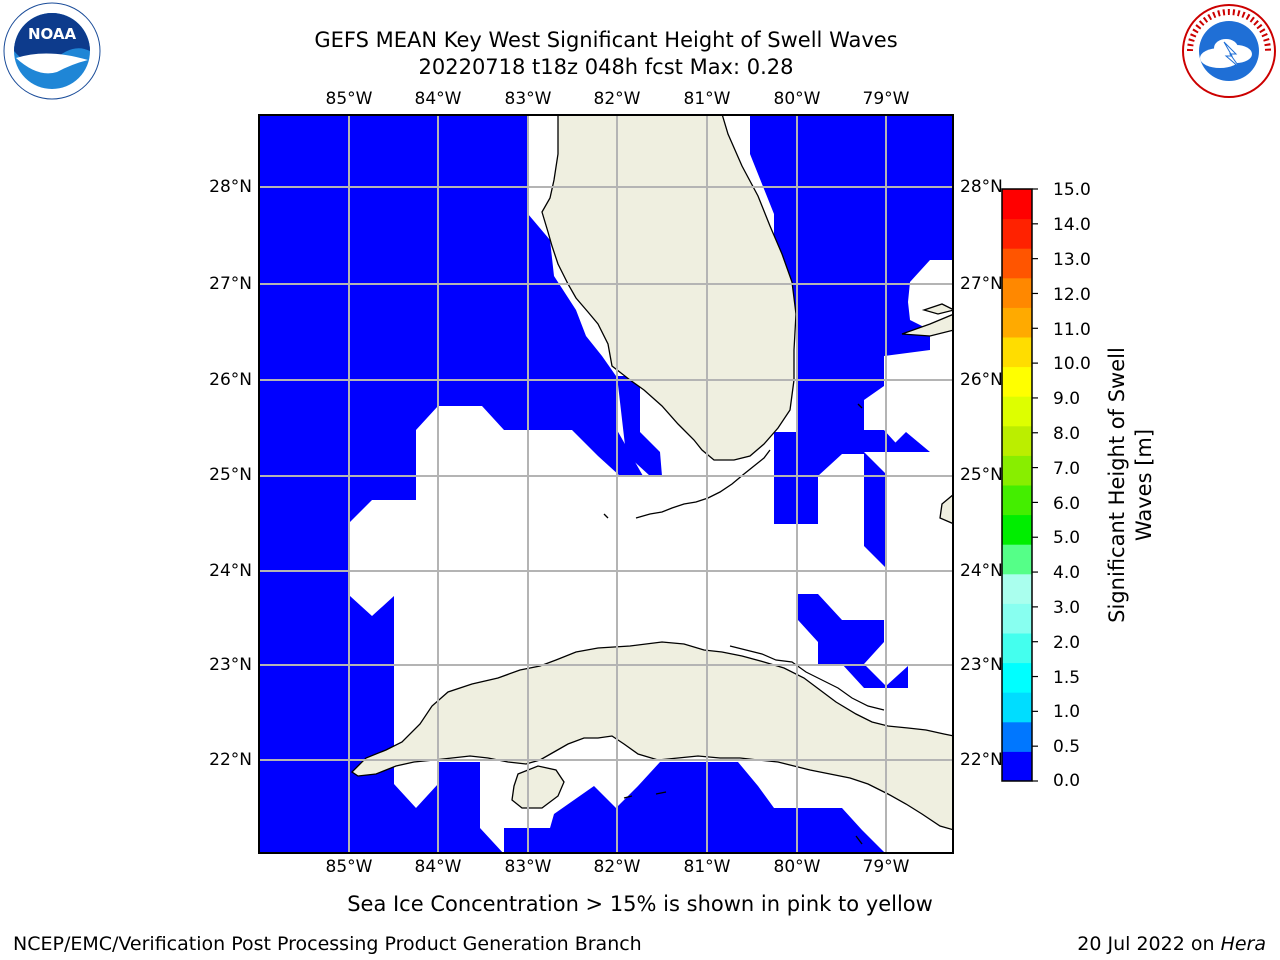  Describe the element at coordinates (1067, 399) in the screenshot. I see `colorbar-tick-label: 9.0` at that location.